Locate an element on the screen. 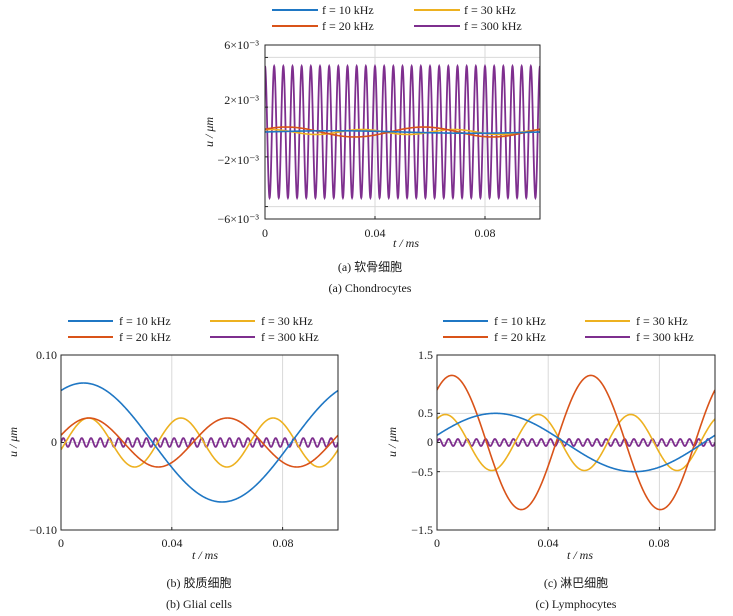 This screenshot has width=733, height=616. xlabel-b: t / ms is located at coordinates (205, 555).